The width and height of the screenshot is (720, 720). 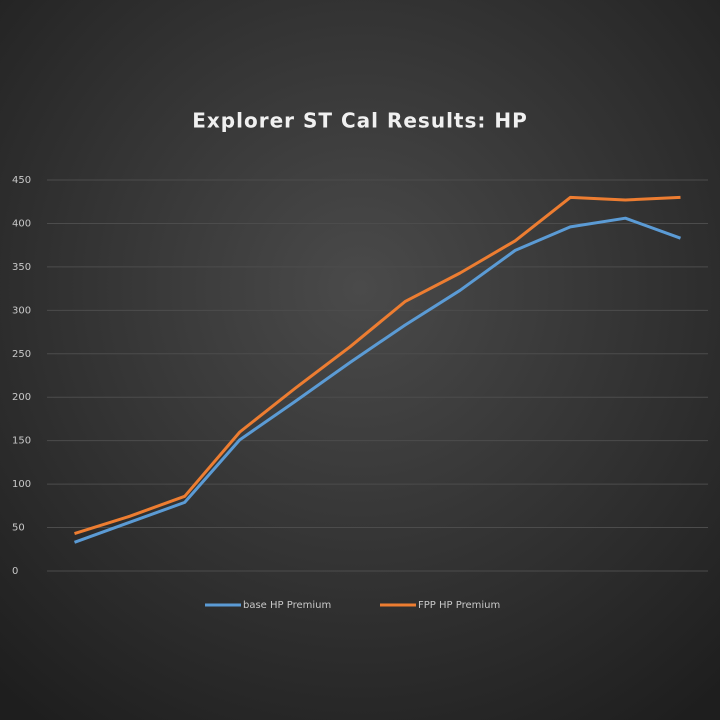 What do you see at coordinates (287, 605) in the screenshot?
I see `legend-label: base HP Premium` at bounding box center [287, 605].